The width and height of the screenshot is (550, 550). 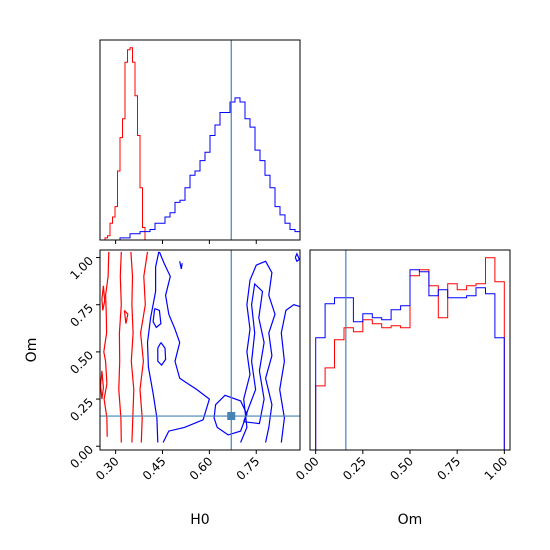 I want to click on truth-marker, so click(x=231, y=416).